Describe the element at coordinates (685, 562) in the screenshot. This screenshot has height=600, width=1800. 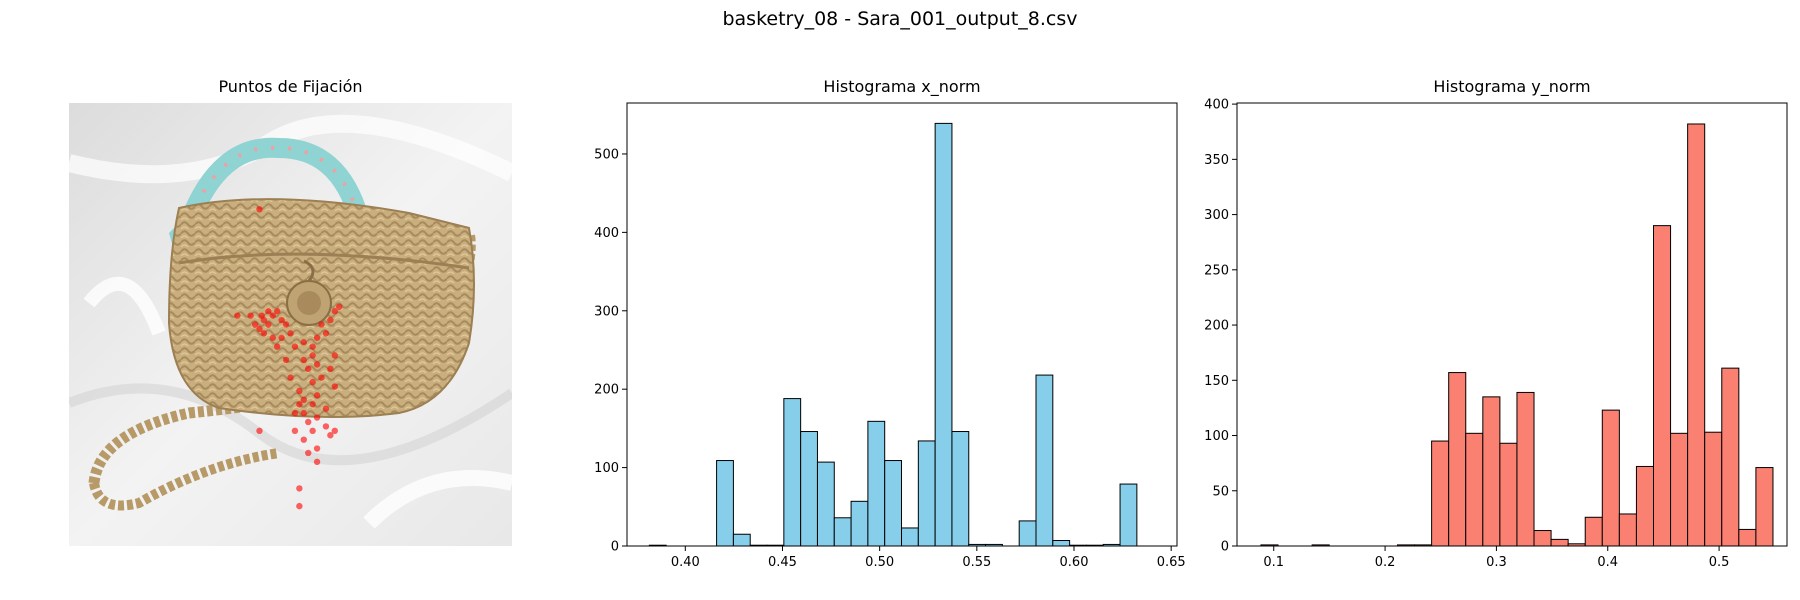
I see `x-hist-xtick-label: 0.40` at that location.